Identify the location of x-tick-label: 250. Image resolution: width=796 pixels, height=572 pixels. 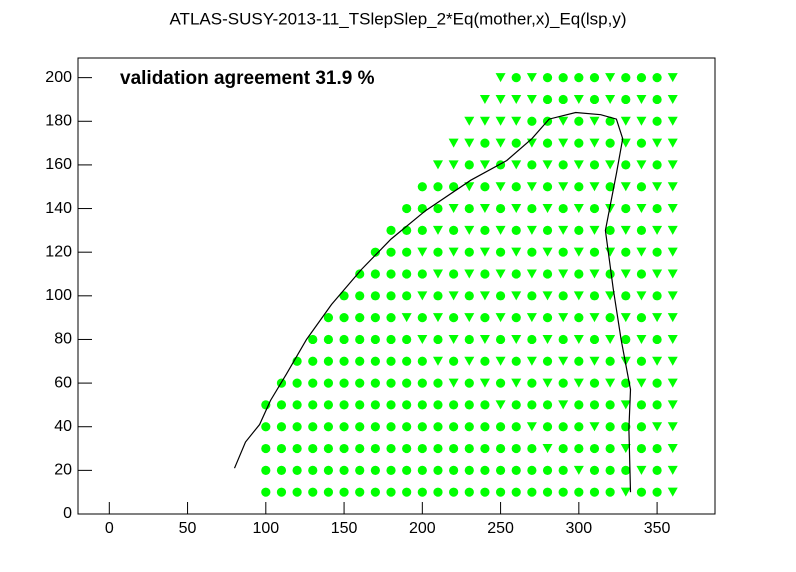
(500, 528).